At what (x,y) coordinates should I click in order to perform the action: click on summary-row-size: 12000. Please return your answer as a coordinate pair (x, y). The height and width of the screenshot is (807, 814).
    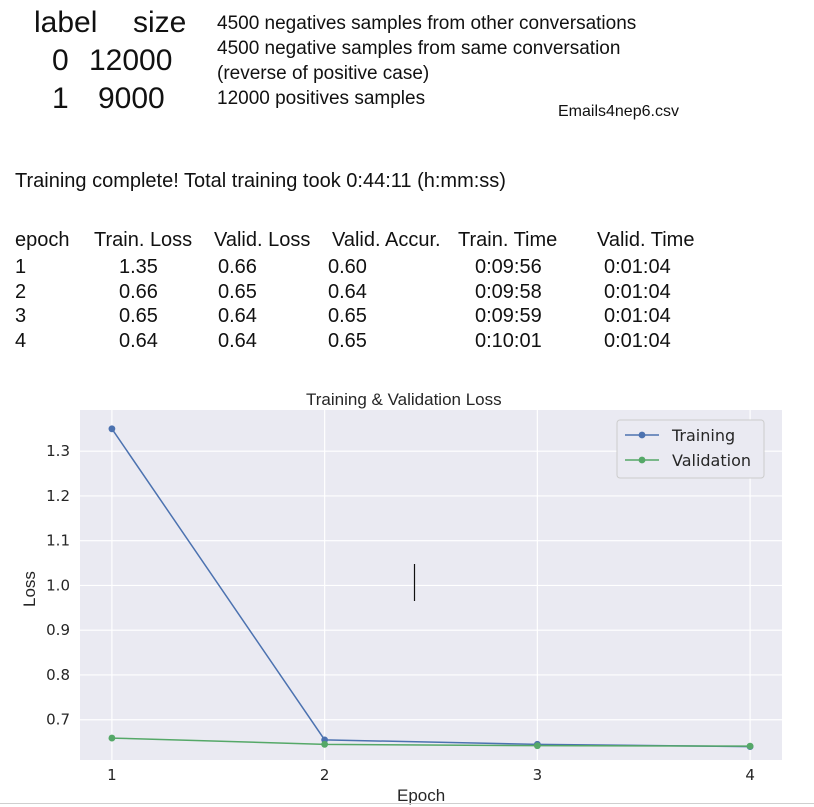
    Looking at the image, I should click on (131, 60).